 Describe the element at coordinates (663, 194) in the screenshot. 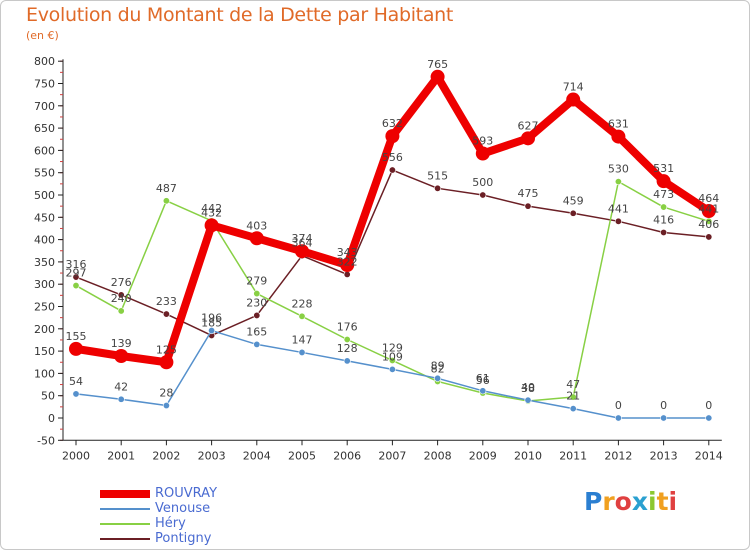

I see `data-label: 473` at that location.